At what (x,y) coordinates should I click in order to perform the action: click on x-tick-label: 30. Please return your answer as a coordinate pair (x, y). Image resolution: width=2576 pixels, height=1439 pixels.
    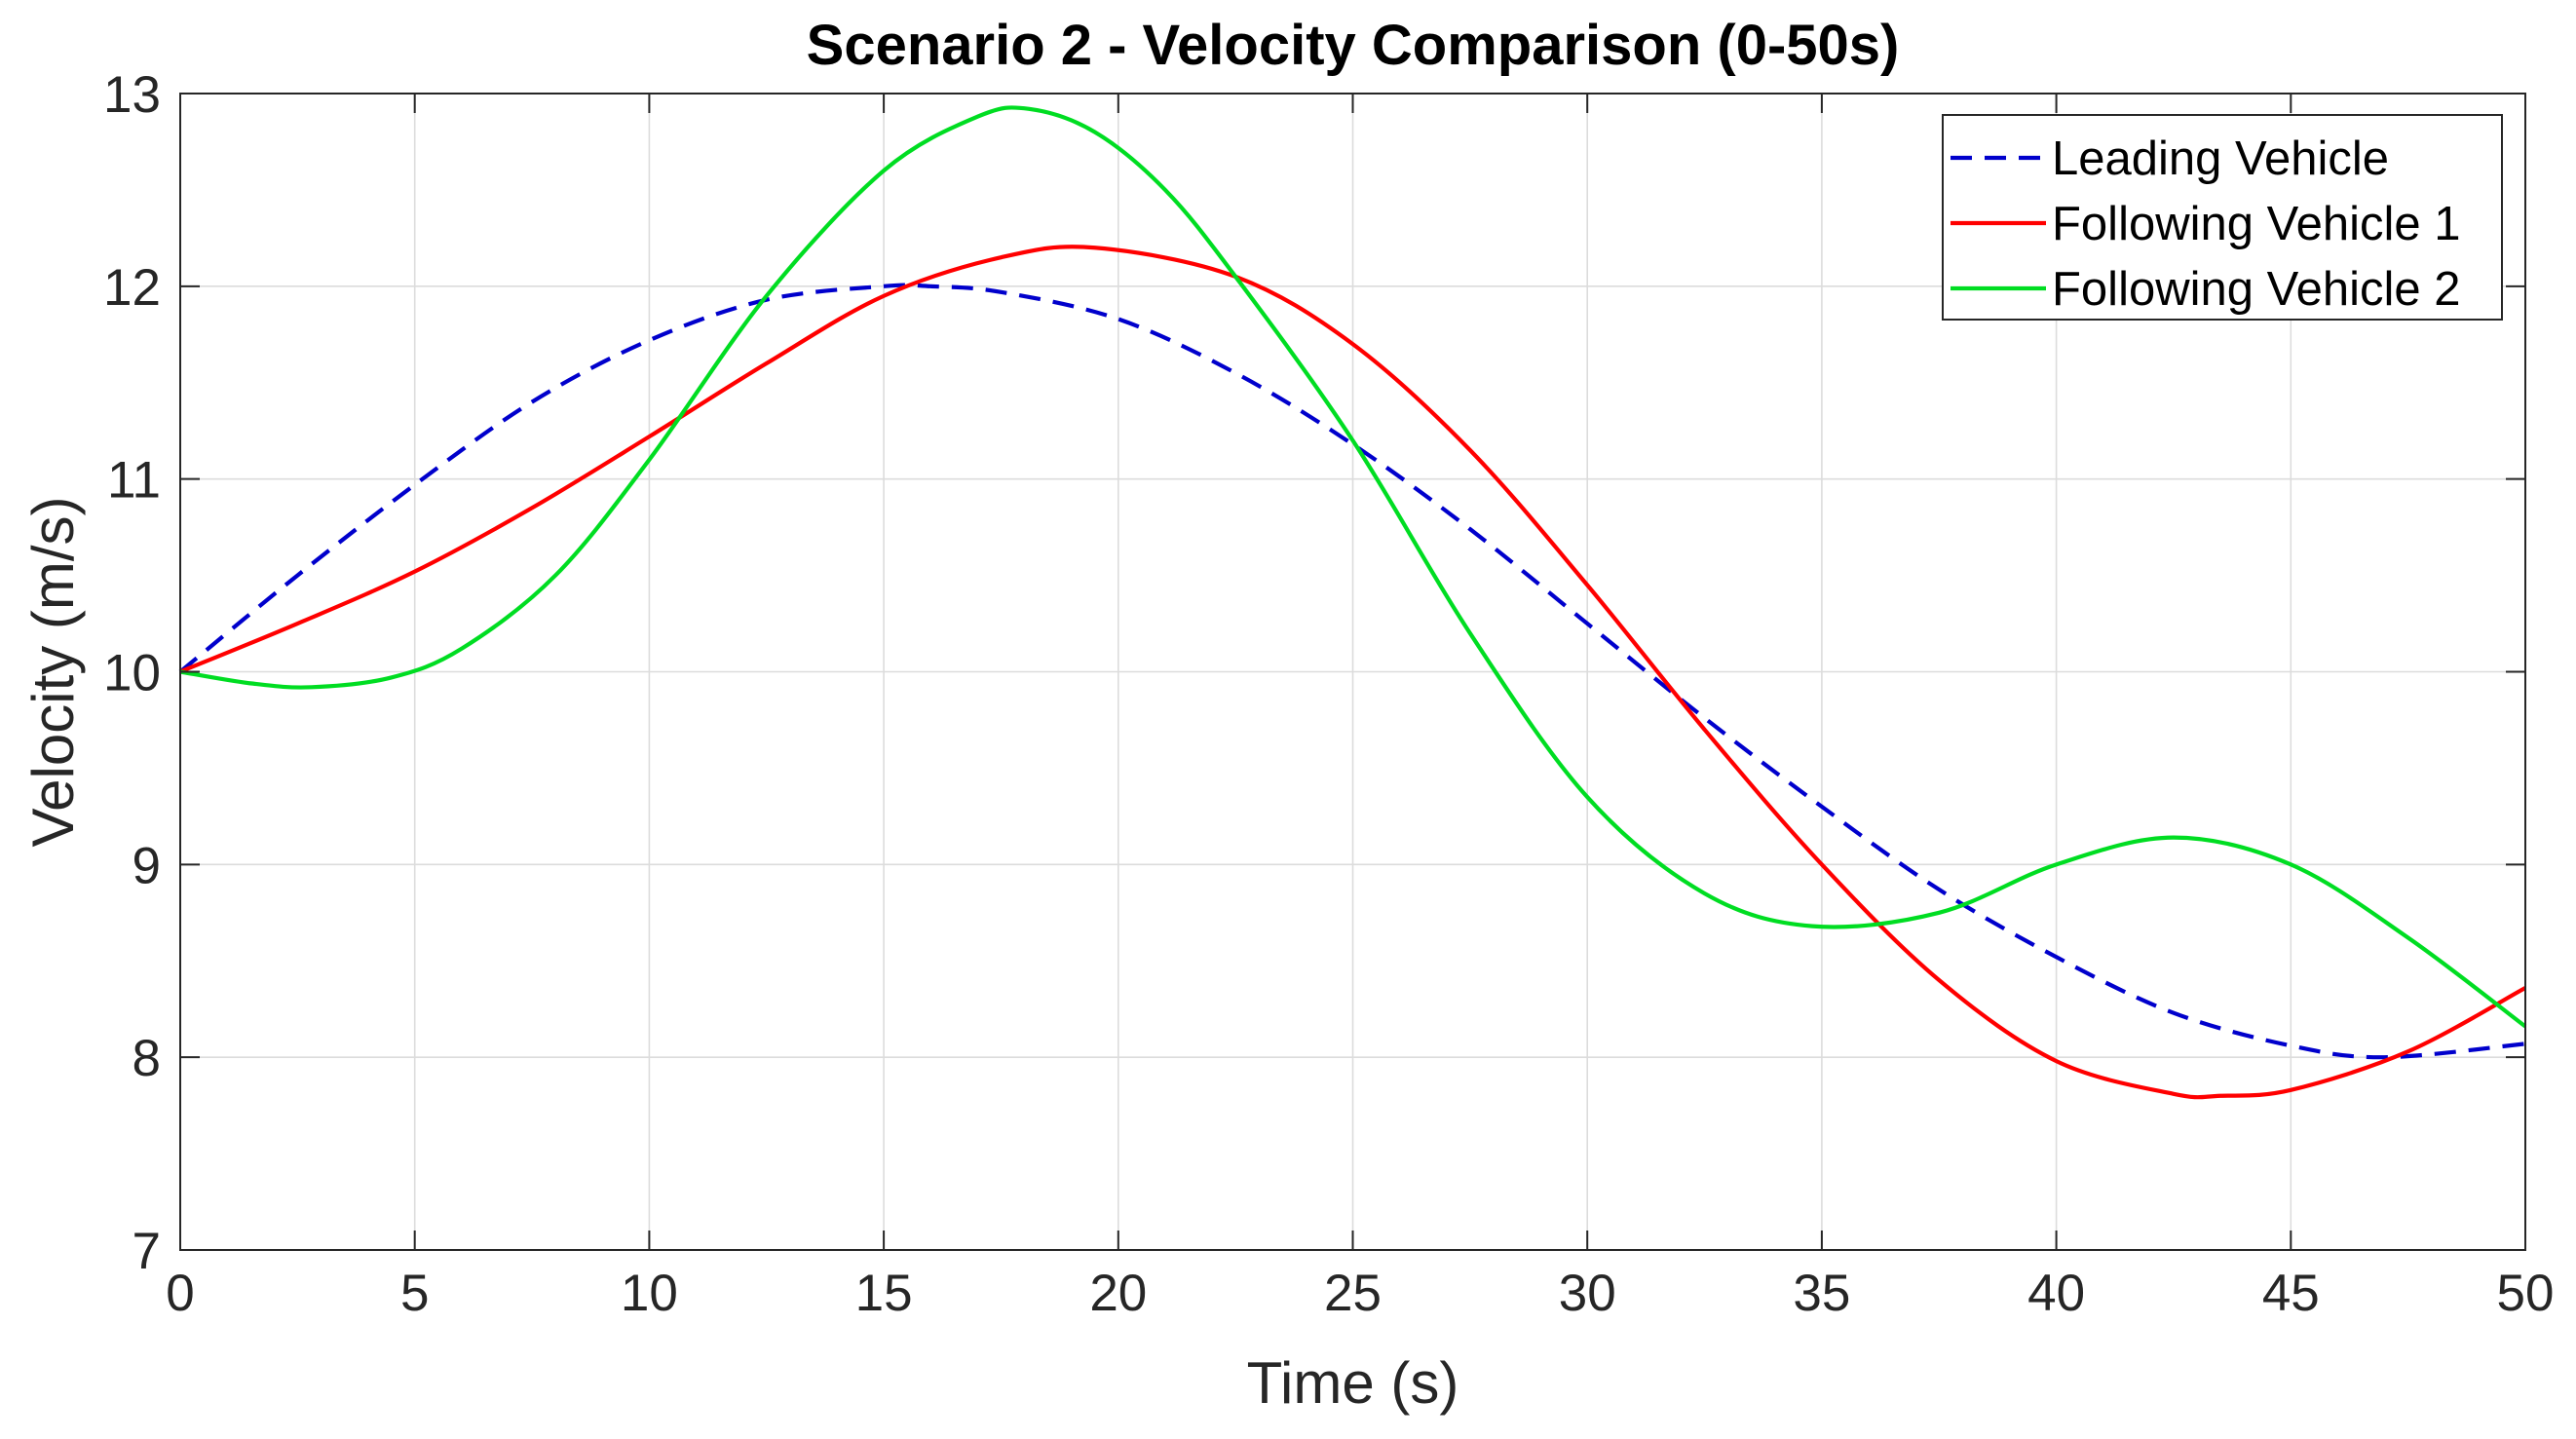
    Looking at the image, I should click on (1587, 1294).